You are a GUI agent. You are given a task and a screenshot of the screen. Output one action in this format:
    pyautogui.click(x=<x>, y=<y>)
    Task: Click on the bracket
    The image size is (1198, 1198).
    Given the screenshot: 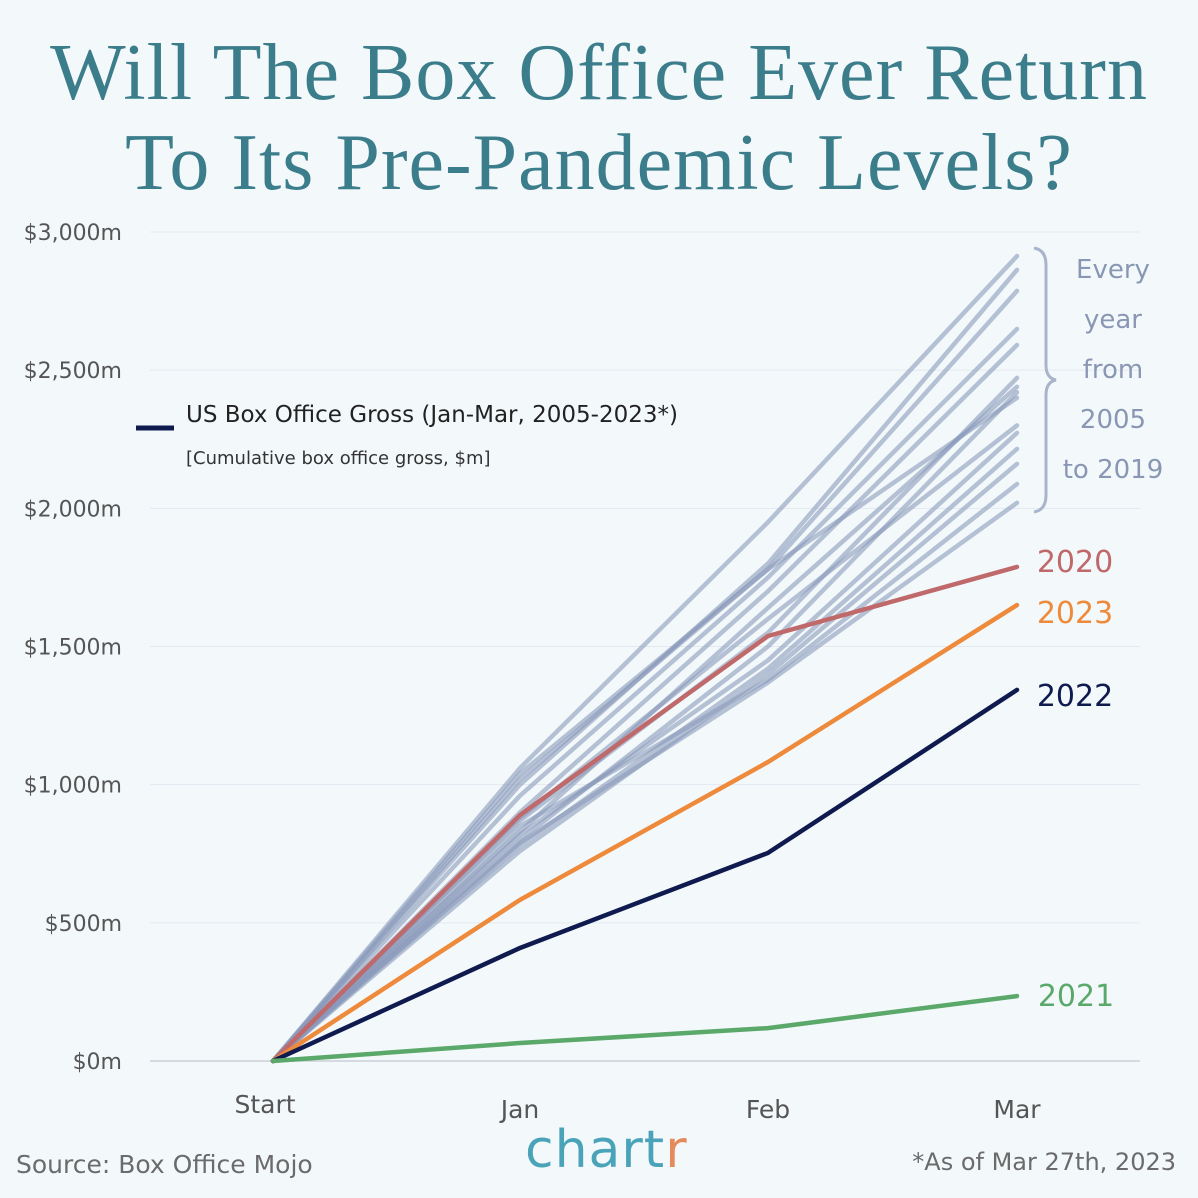 What is the action you would take?
    pyautogui.click(x=1045, y=380)
    